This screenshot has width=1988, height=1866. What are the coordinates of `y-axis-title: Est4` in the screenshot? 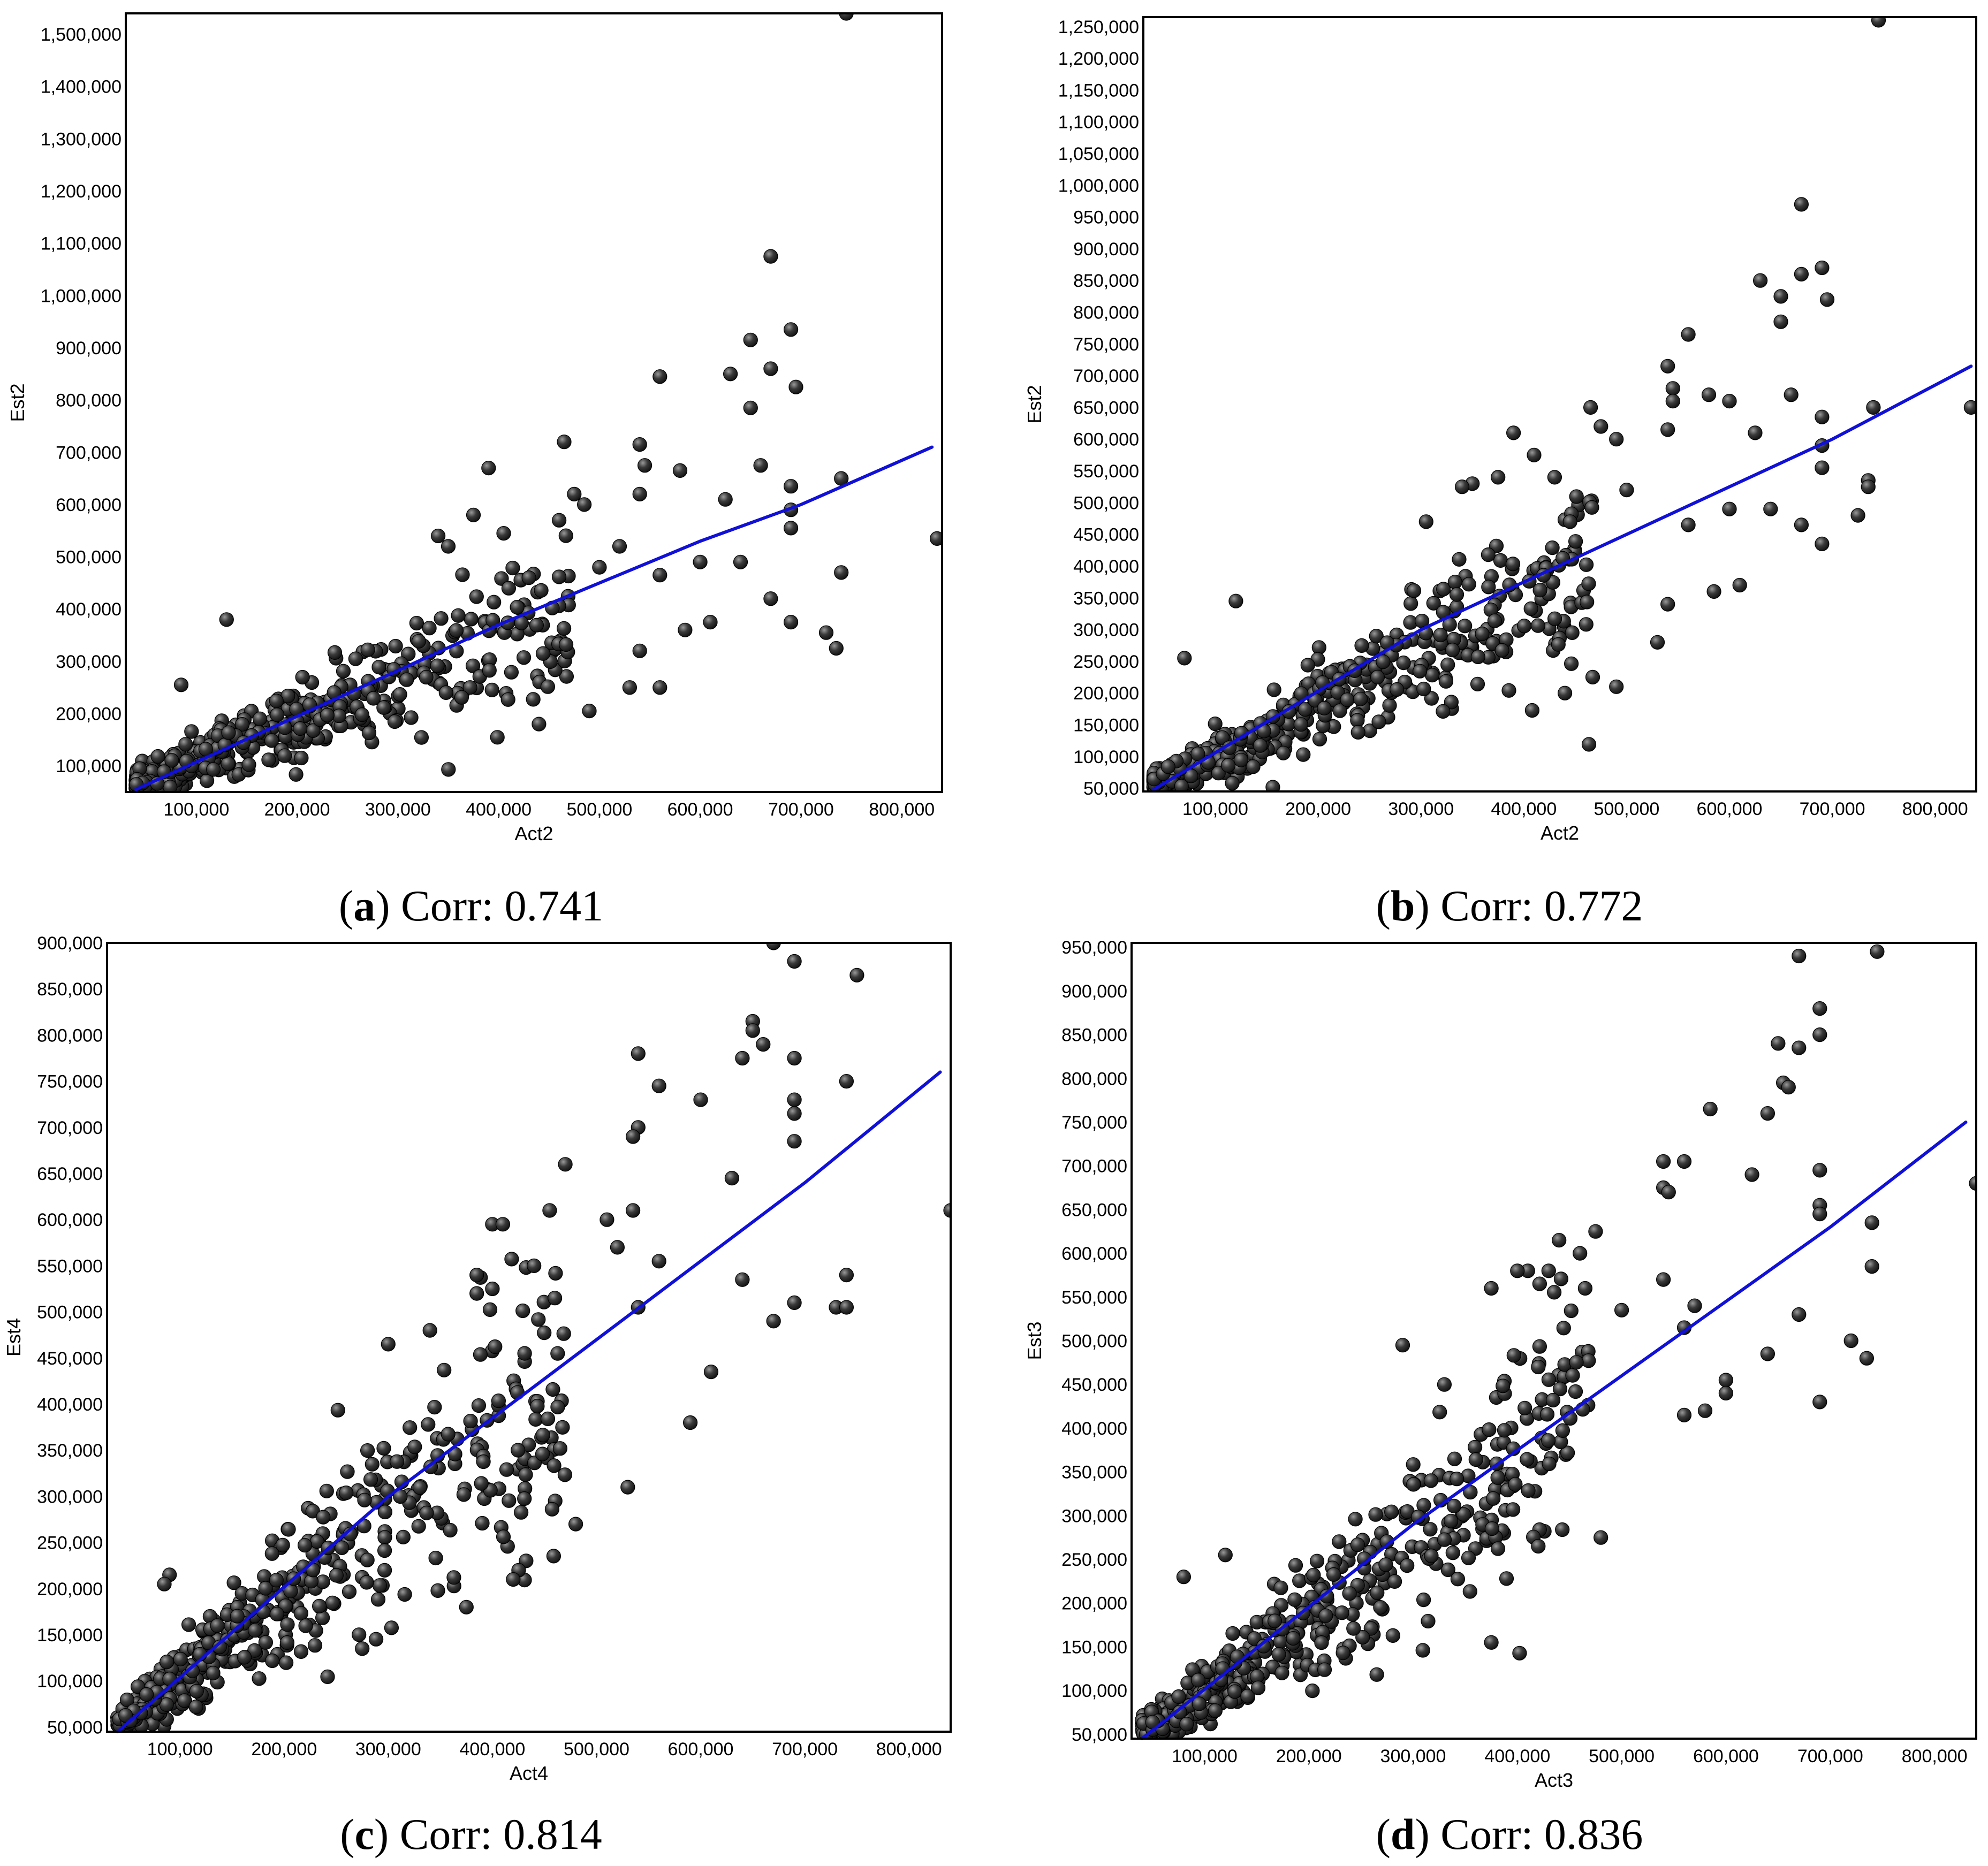 It's located at (14, 1337).